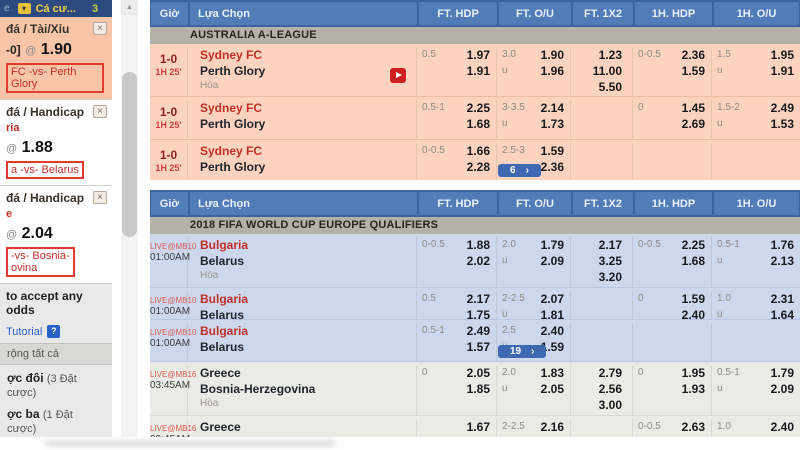  What do you see at coordinates (478, 261) in the screenshot?
I see `odds-value: 2.02` at bounding box center [478, 261].